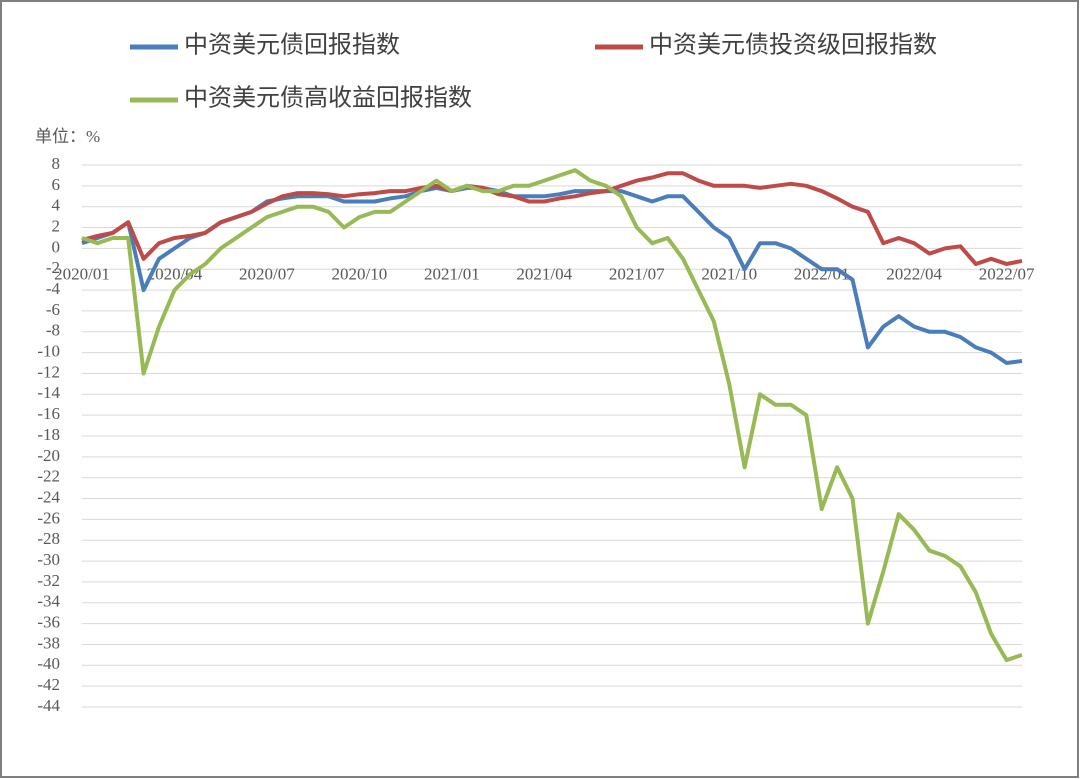  Describe the element at coordinates (48, 455) in the screenshot. I see `y-tick-label: -20` at that location.